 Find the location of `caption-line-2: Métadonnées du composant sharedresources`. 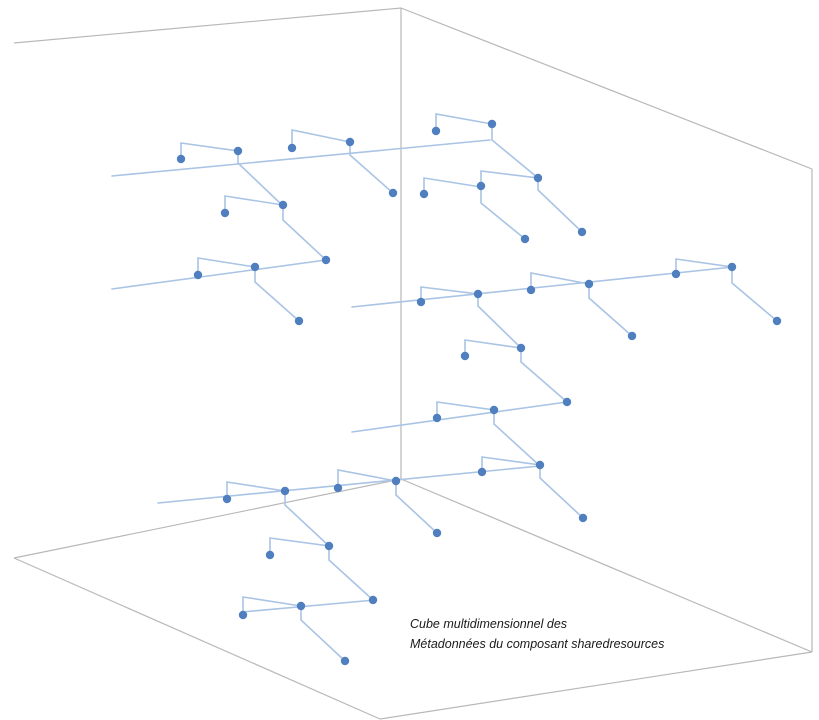

caption-line-2: Métadonnées du composant sharedresources is located at coordinates (537, 644).